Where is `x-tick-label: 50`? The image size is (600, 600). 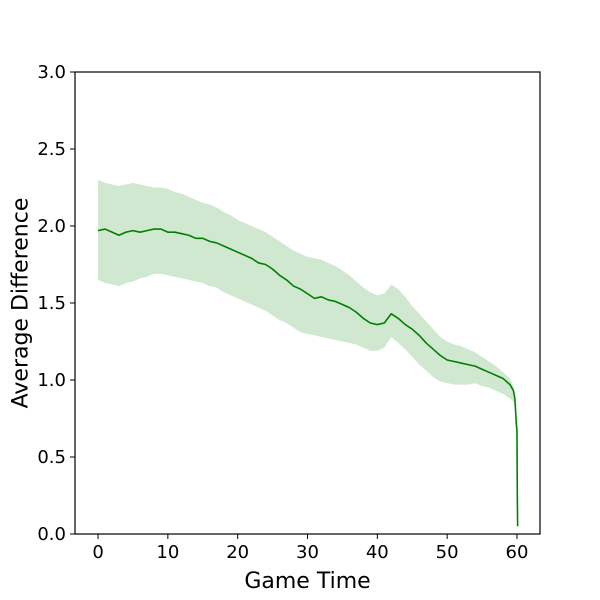
x-tick-label: 50 is located at coordinates (447, 552).